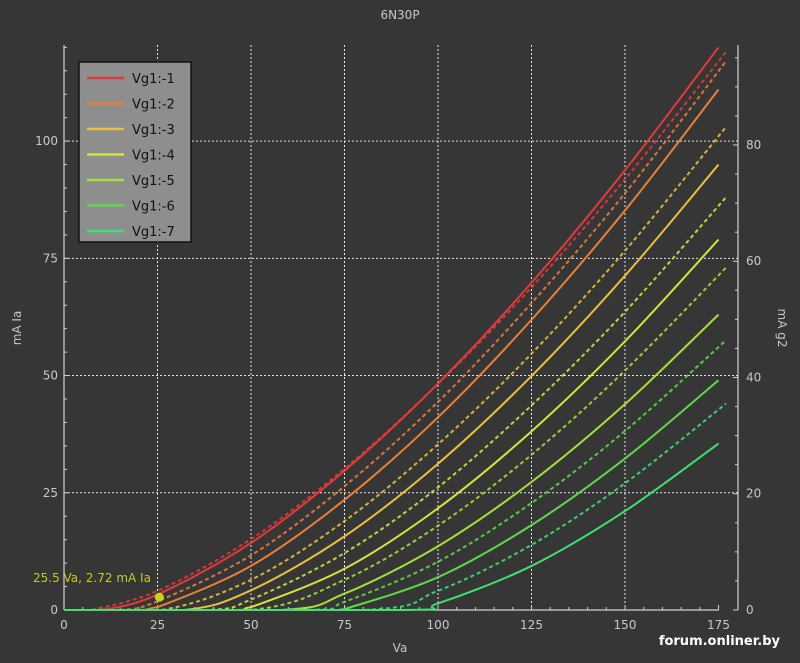 This screenshot has width=800, height=663. What do you see at coordinates (753, 145) in the screenshot?
I see `y2-tick-label: 80` at bounding box center [753, 145].